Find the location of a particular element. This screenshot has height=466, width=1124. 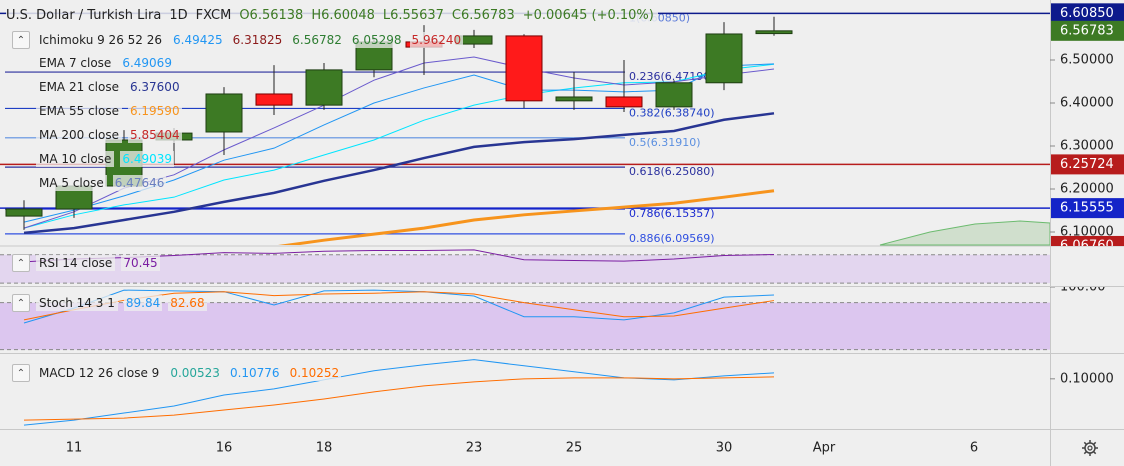

legend-value: 6.49425 is located at coordinates (198, 40).